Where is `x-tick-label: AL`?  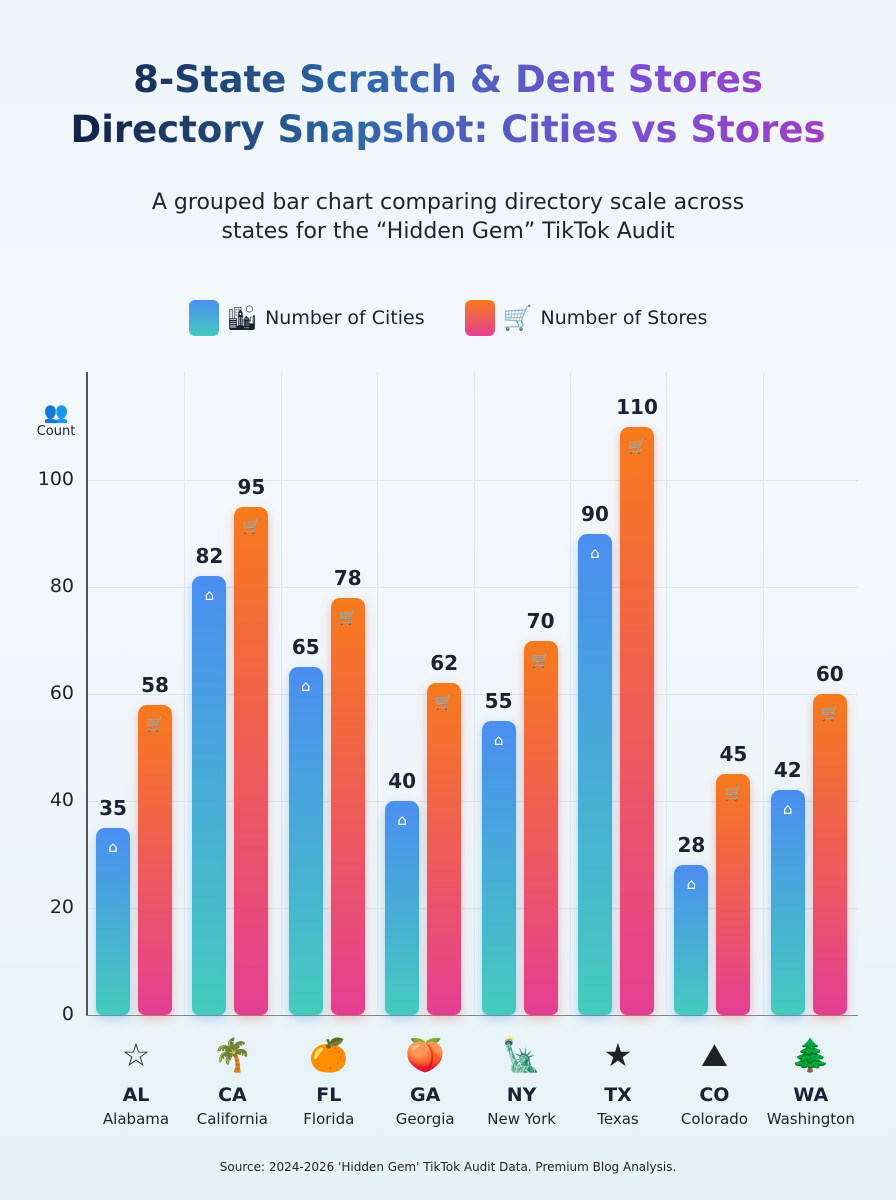 x-tick-label: AL is located at coordinates (136, 1095).